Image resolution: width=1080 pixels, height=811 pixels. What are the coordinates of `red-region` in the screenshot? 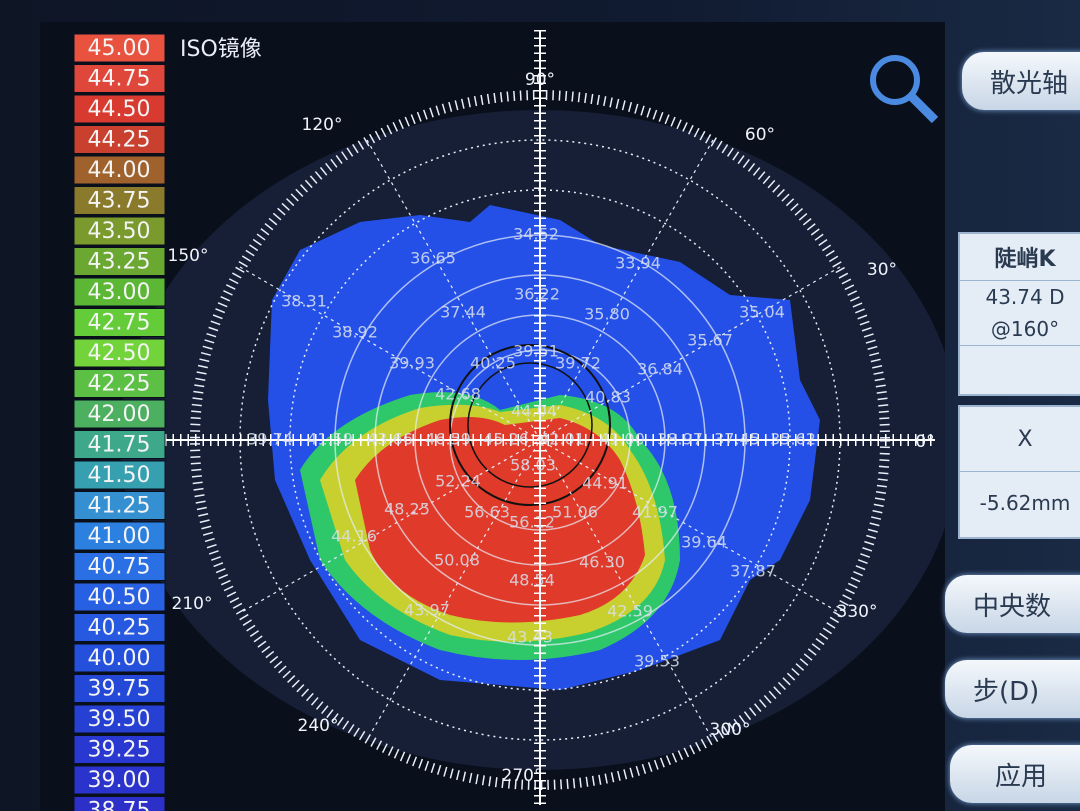 It's located at (500, 519).